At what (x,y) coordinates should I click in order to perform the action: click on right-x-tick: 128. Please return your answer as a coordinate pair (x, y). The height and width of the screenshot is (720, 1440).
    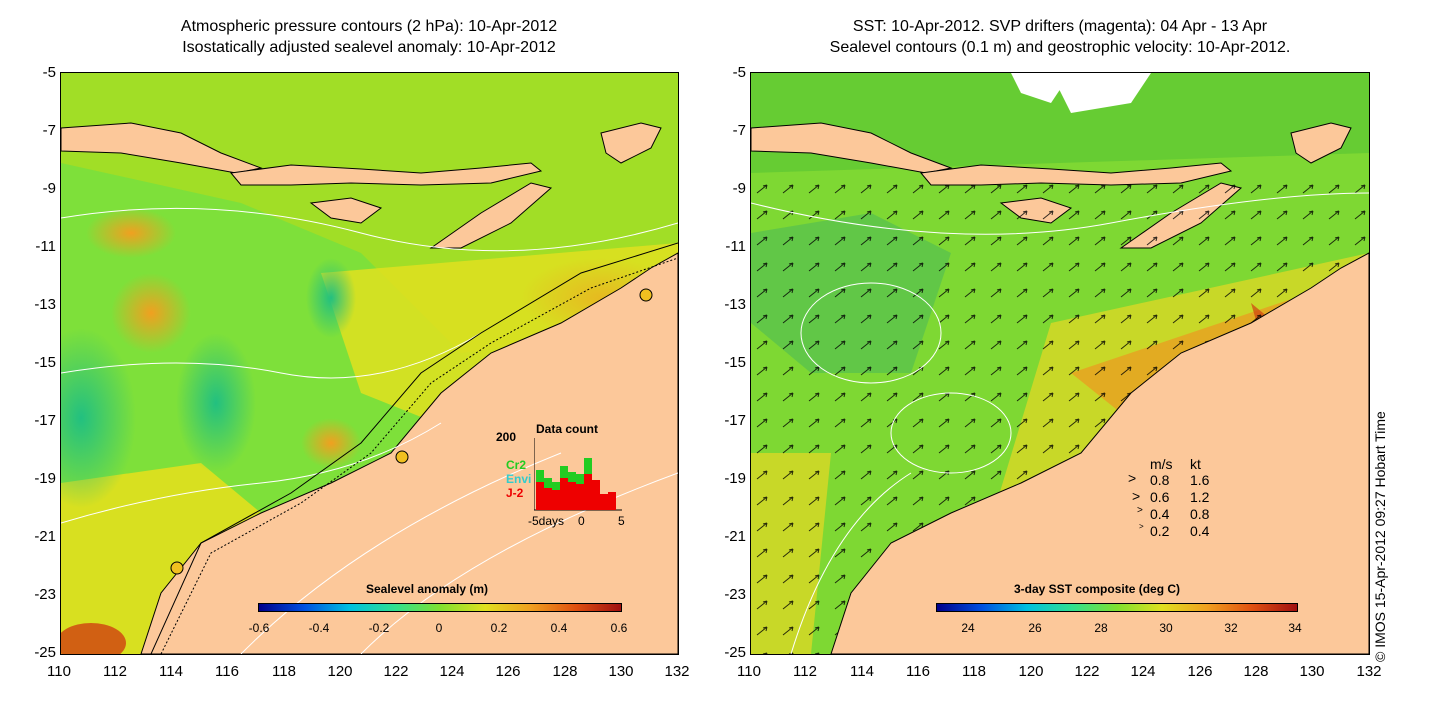
    Looking at the image, I should click on (1256, 671).